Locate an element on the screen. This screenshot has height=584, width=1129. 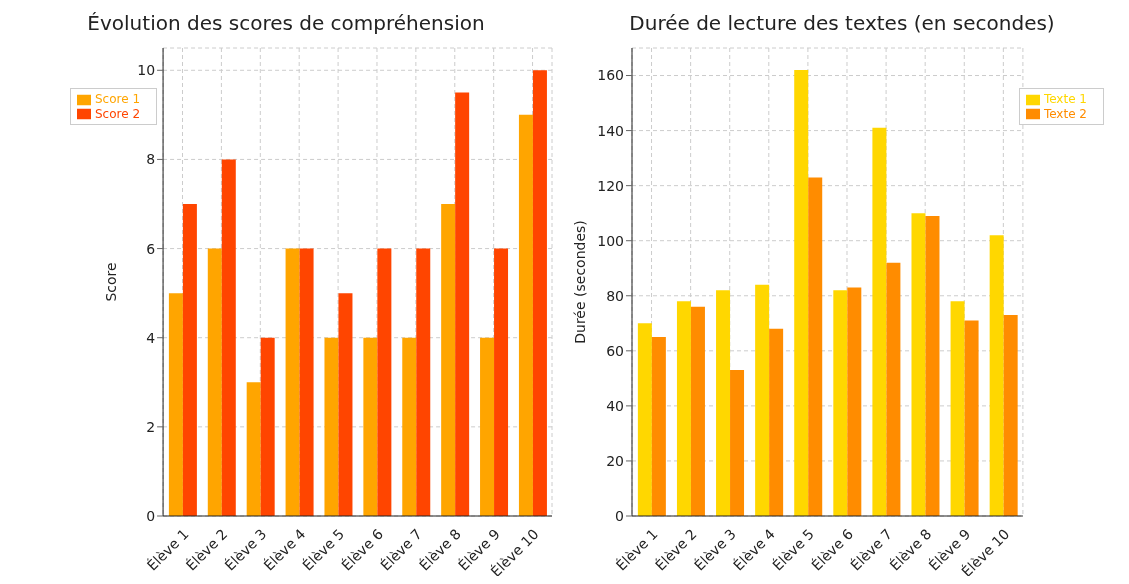
legend-label: Score 1 is located at coordinates (118, 99).